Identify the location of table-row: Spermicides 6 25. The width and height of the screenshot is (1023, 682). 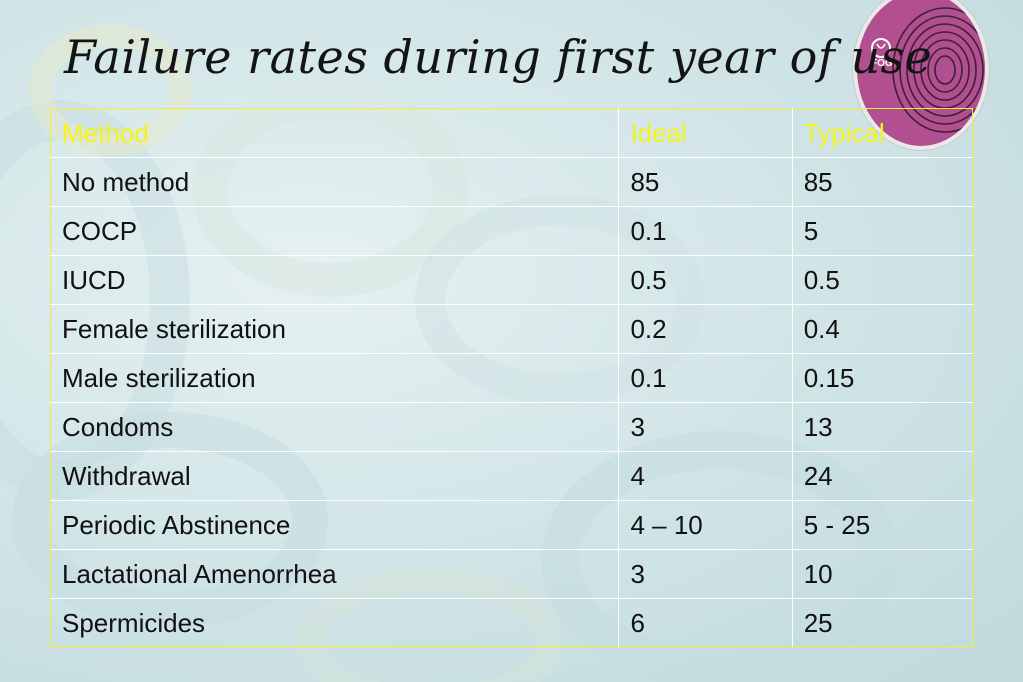
(511, 623).